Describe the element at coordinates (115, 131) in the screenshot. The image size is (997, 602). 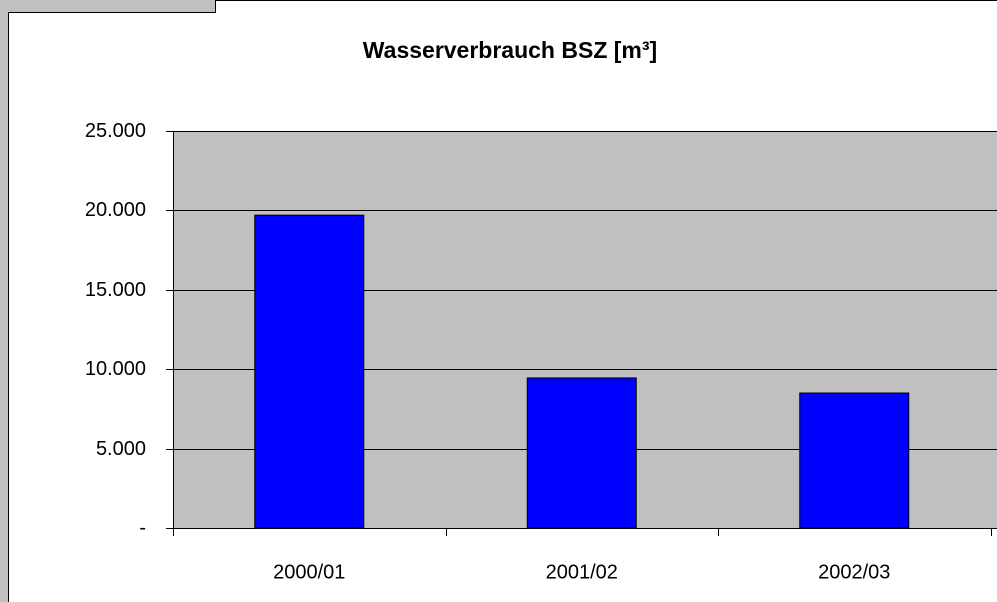
I see `y-tick-label: 25.000` at that location.